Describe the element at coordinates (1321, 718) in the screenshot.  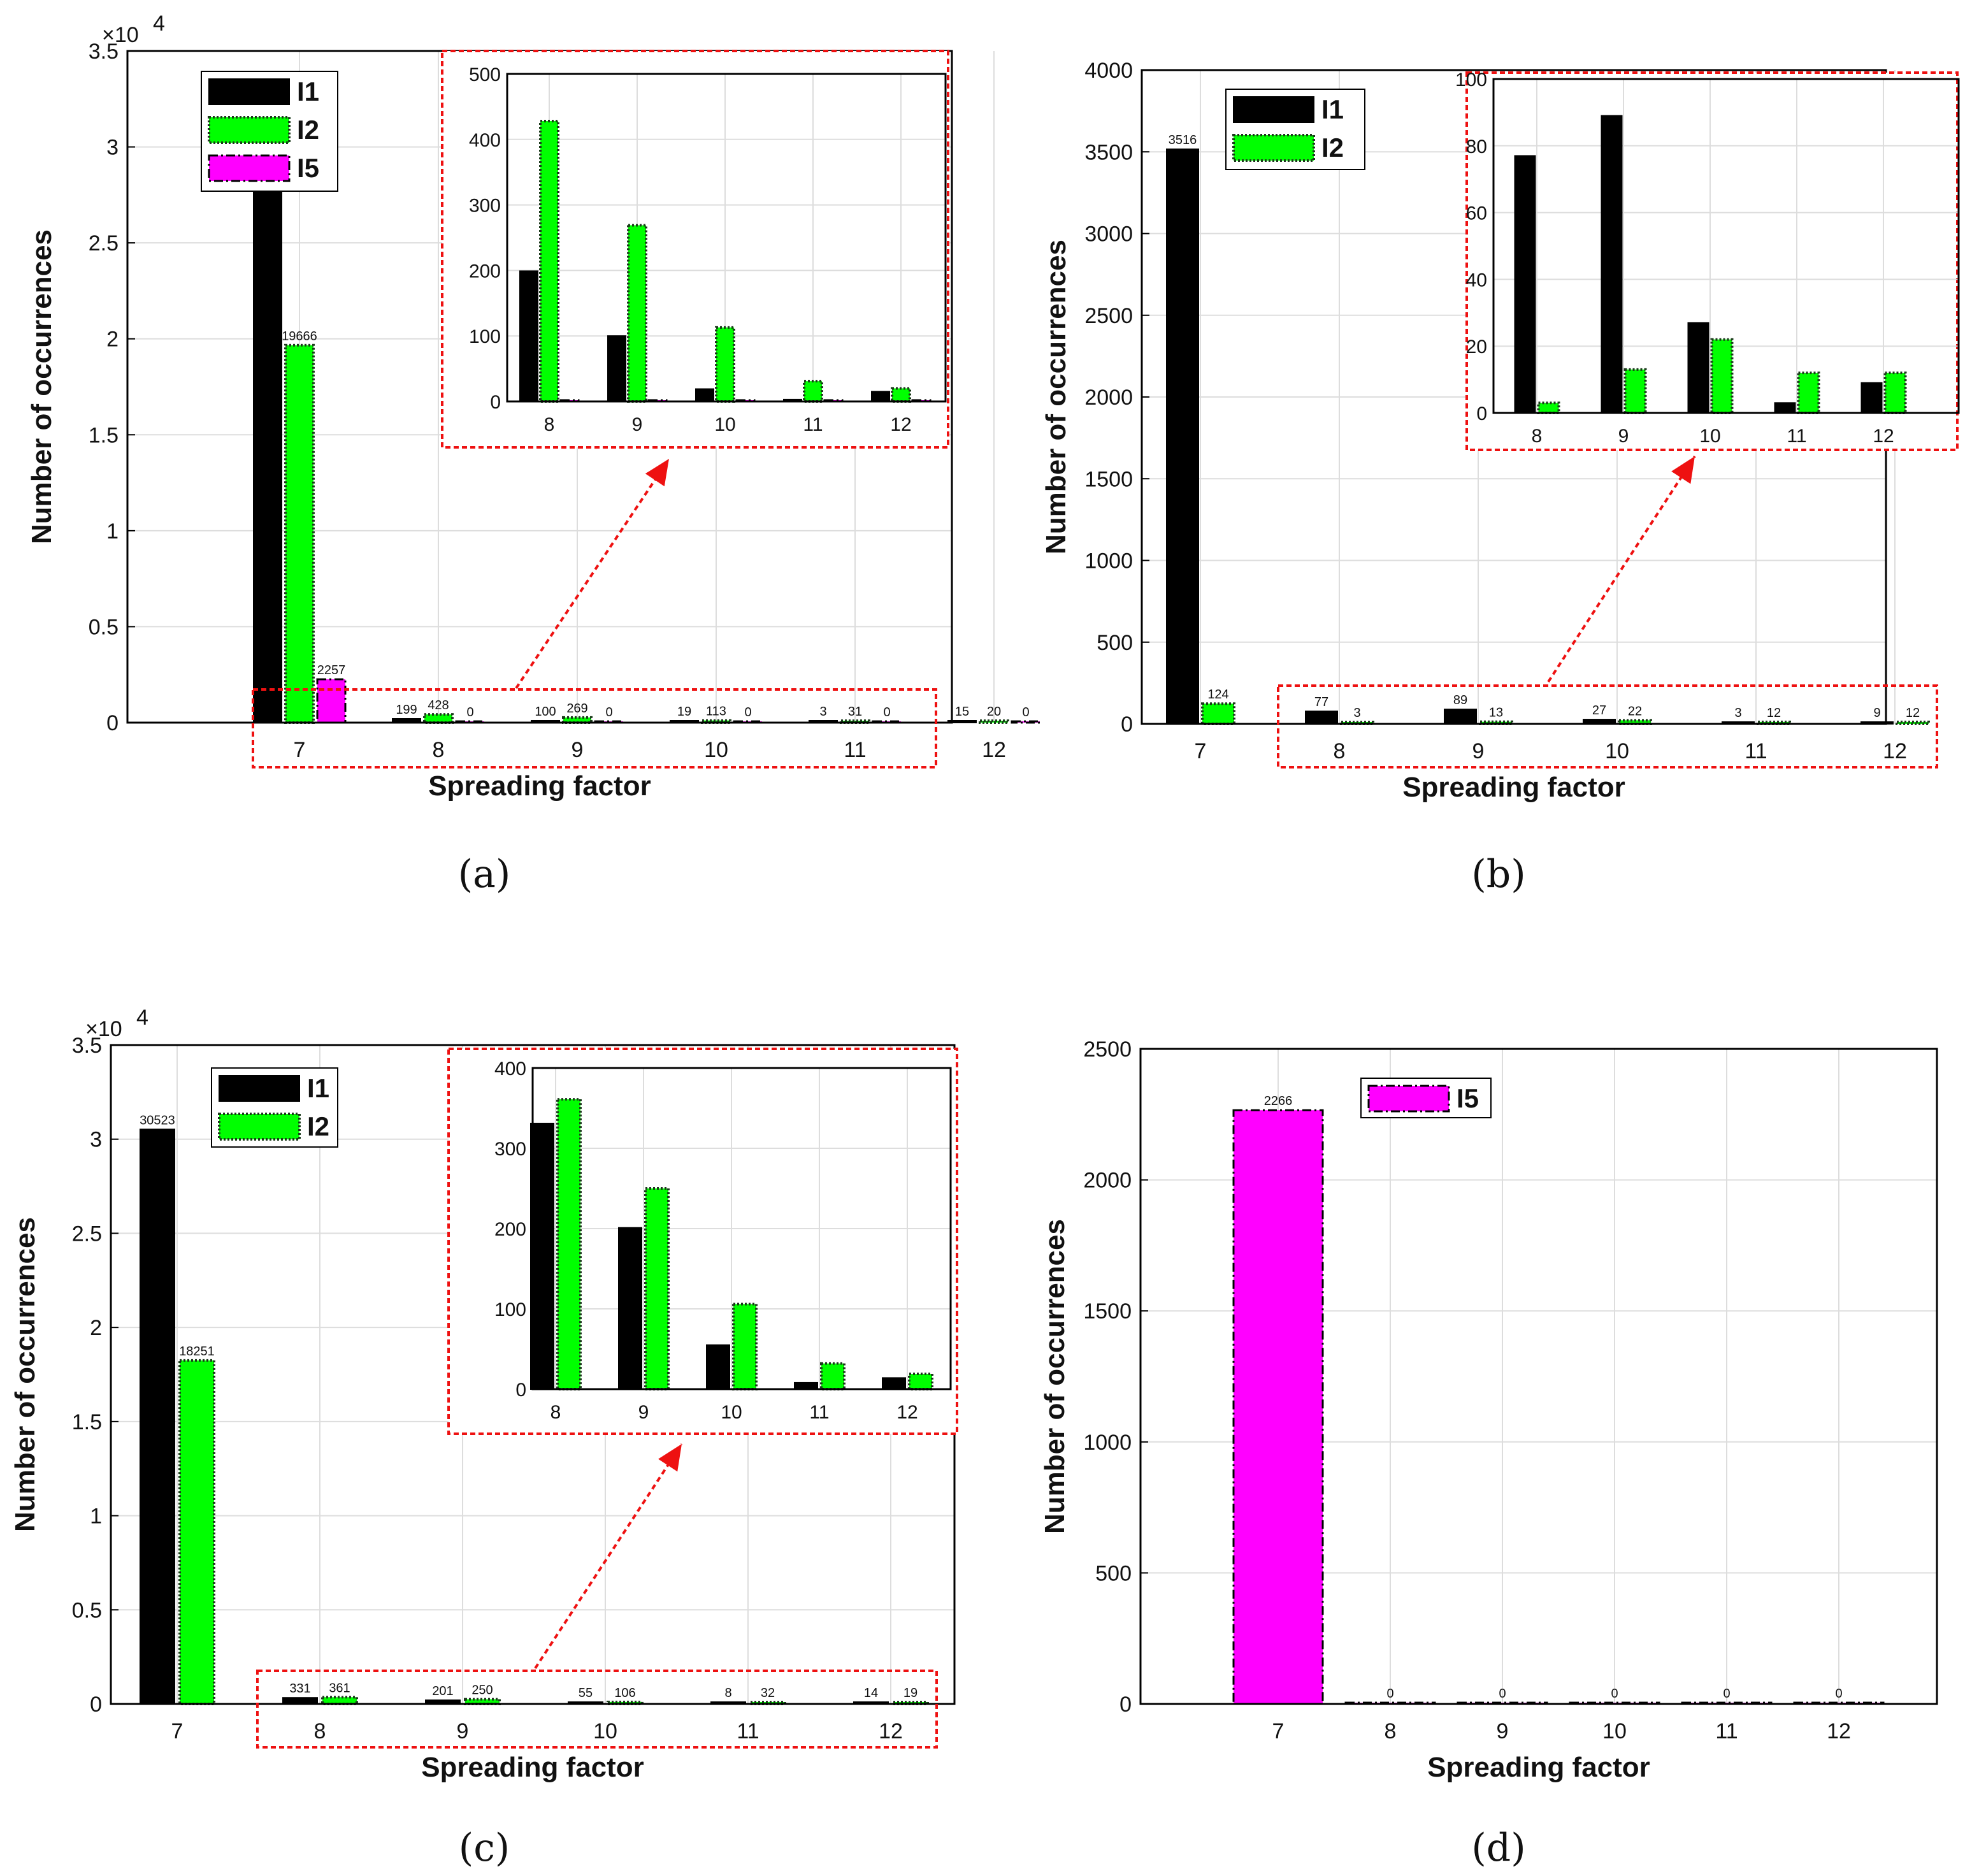
I see `bar-I1-sf8` at that location.